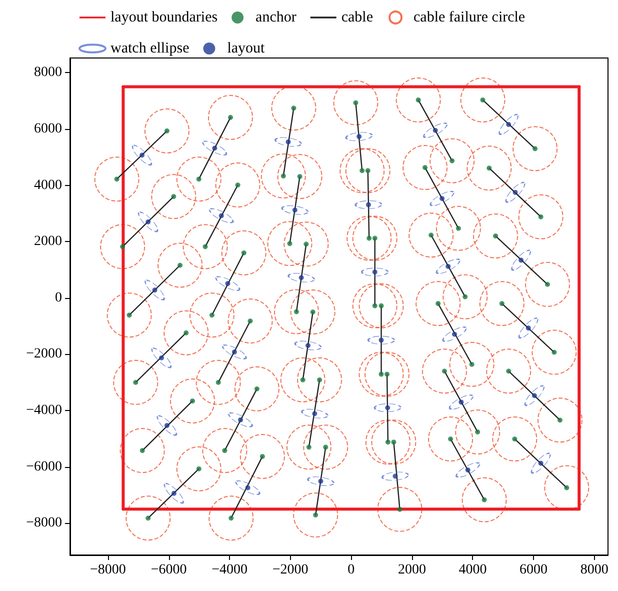 The image size is (618, 591). What do you see at coordinates (594, 570) in the screenshot?
I see `x-tick-label: 8000` at bounding box center [594, 570].